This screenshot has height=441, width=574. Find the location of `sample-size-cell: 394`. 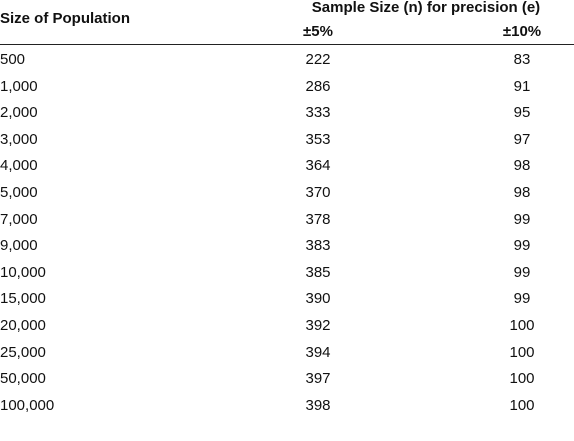

sample-size-cell: 394 is located at coordinates (318, 352).